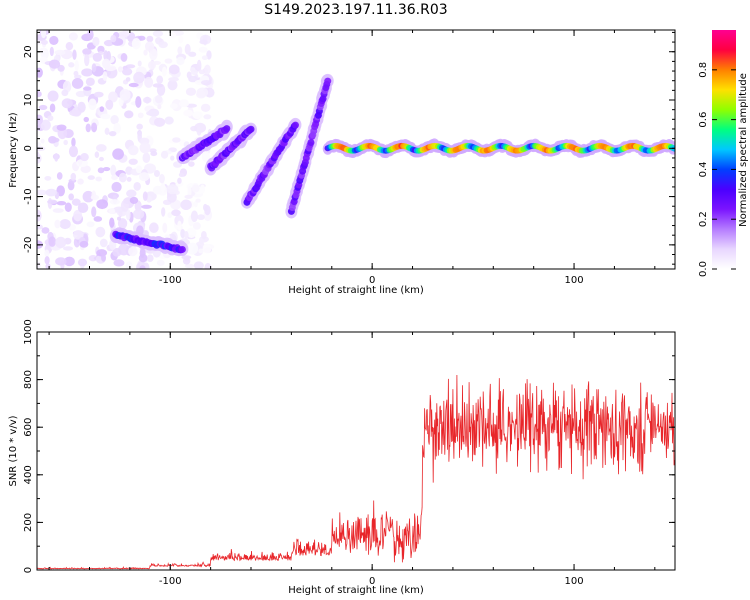 The image size is (750, 600). What do you see at coordinates (372, 581) in the screenshot?
I see `snr-x-tick-label: 0` at bounding box center [372, 581].